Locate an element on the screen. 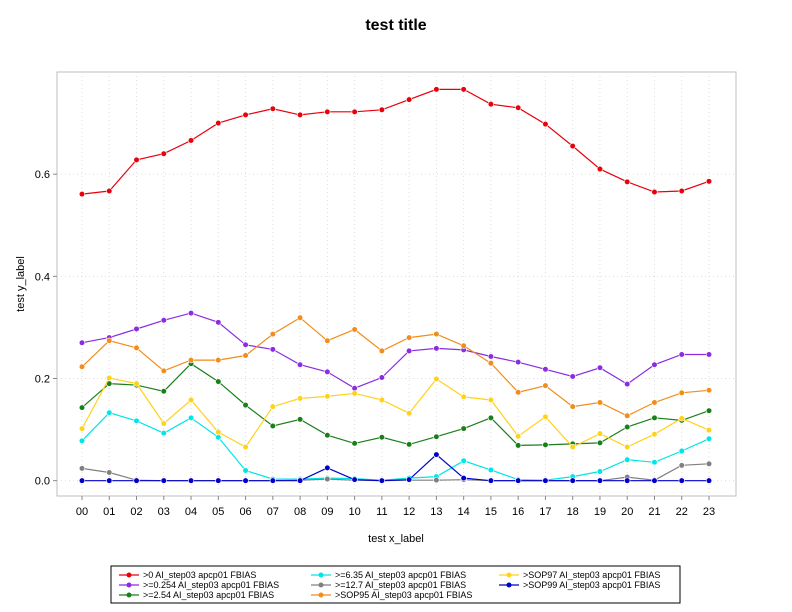  legend-label: >0 AI_step03 apcp01 FBIAS is located at coordinates (199, 575).